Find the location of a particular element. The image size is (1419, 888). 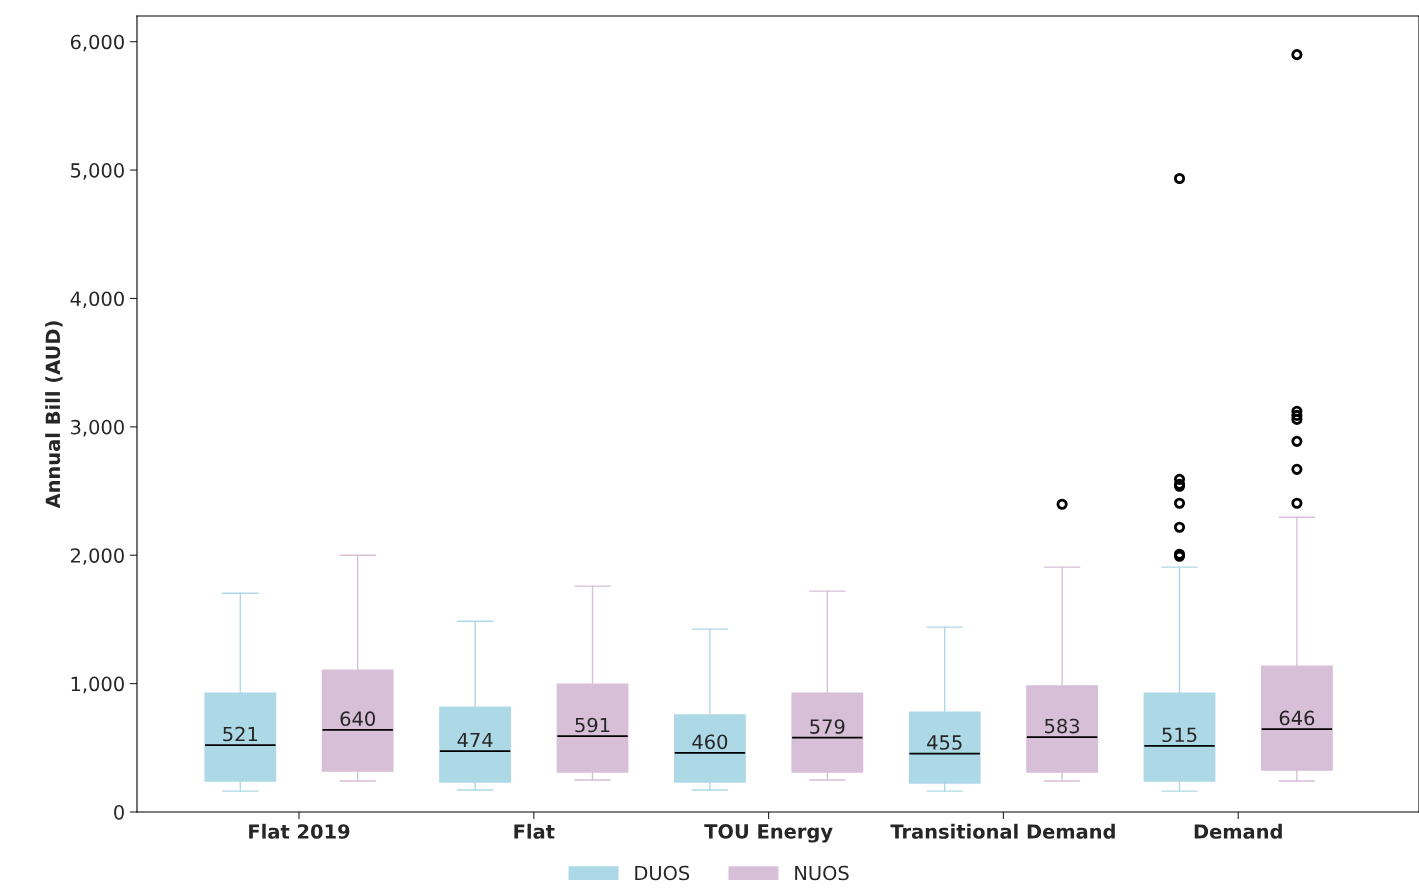

y-tick-label: 6,000 is located at coordinates (97, 43).